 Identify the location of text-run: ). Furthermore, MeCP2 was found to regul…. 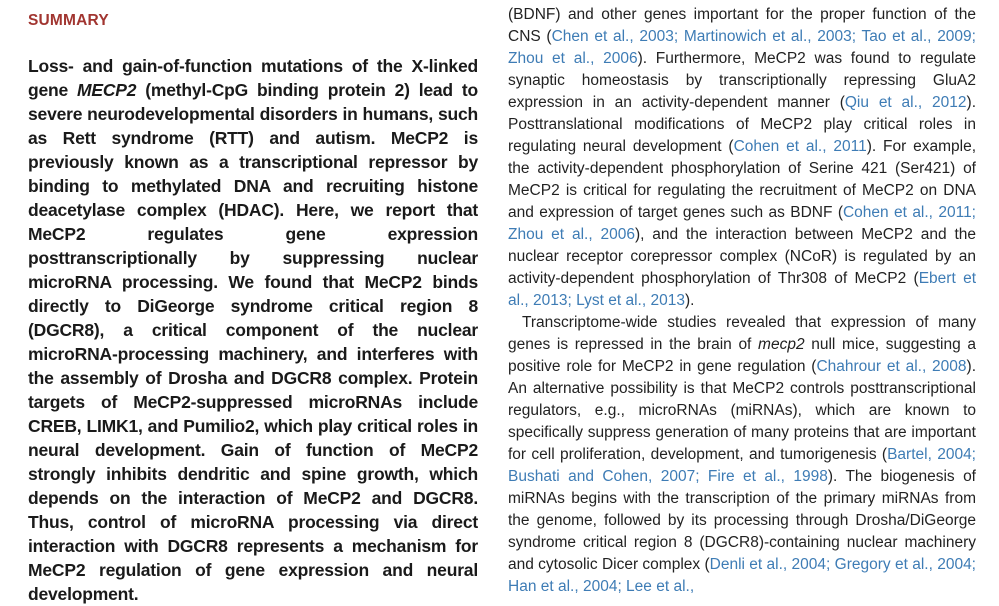
(742, 80).